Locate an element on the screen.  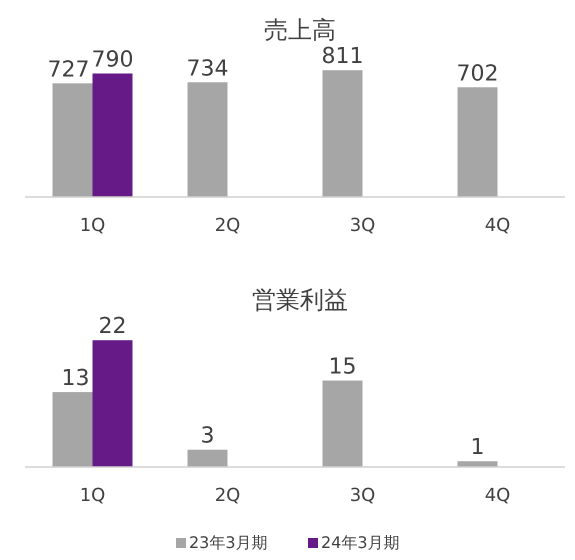
data-label: 790 is located at coordinates (113, 59).